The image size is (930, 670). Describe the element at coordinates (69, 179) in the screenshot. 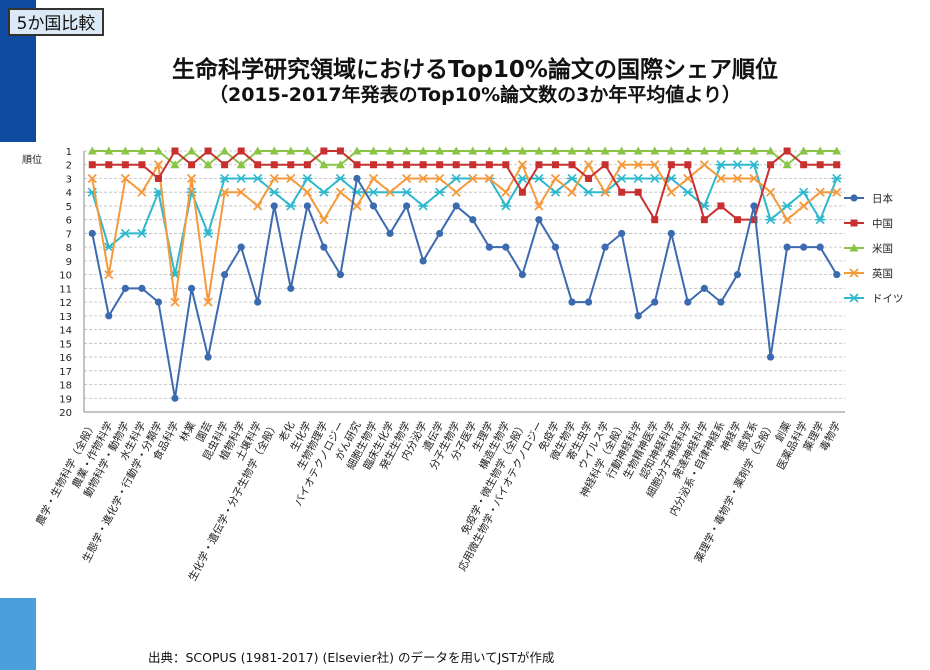

I see `y-tick-label: 3` at that location.